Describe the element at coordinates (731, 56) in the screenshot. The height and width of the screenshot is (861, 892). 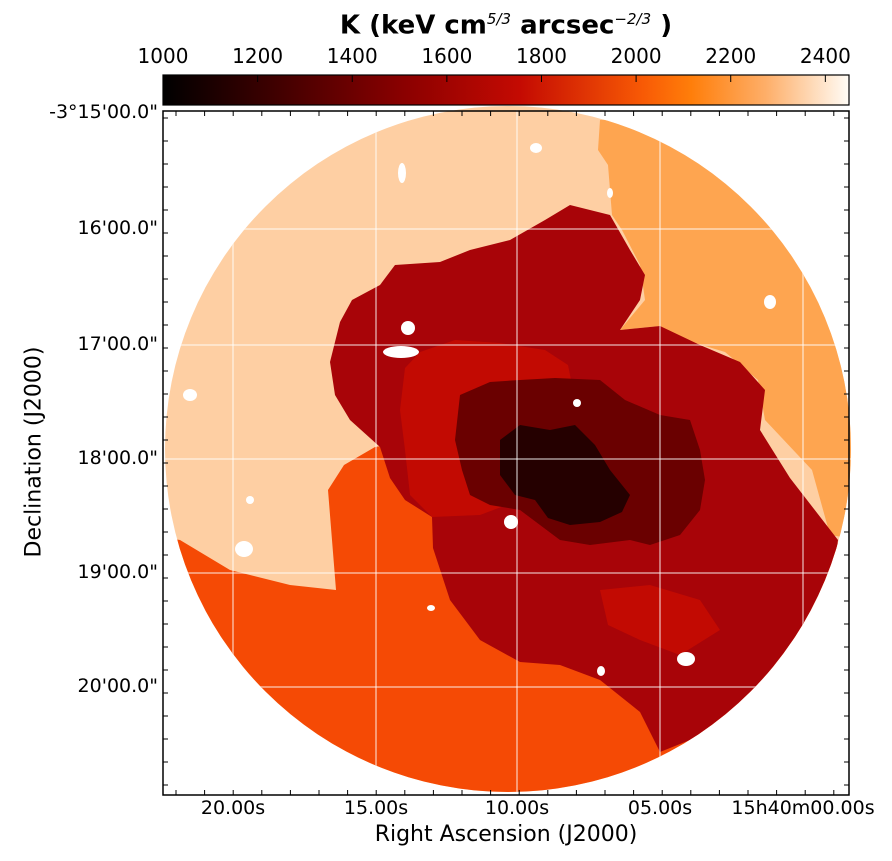
I see `colorbar-tick-label: 2200` at that location.